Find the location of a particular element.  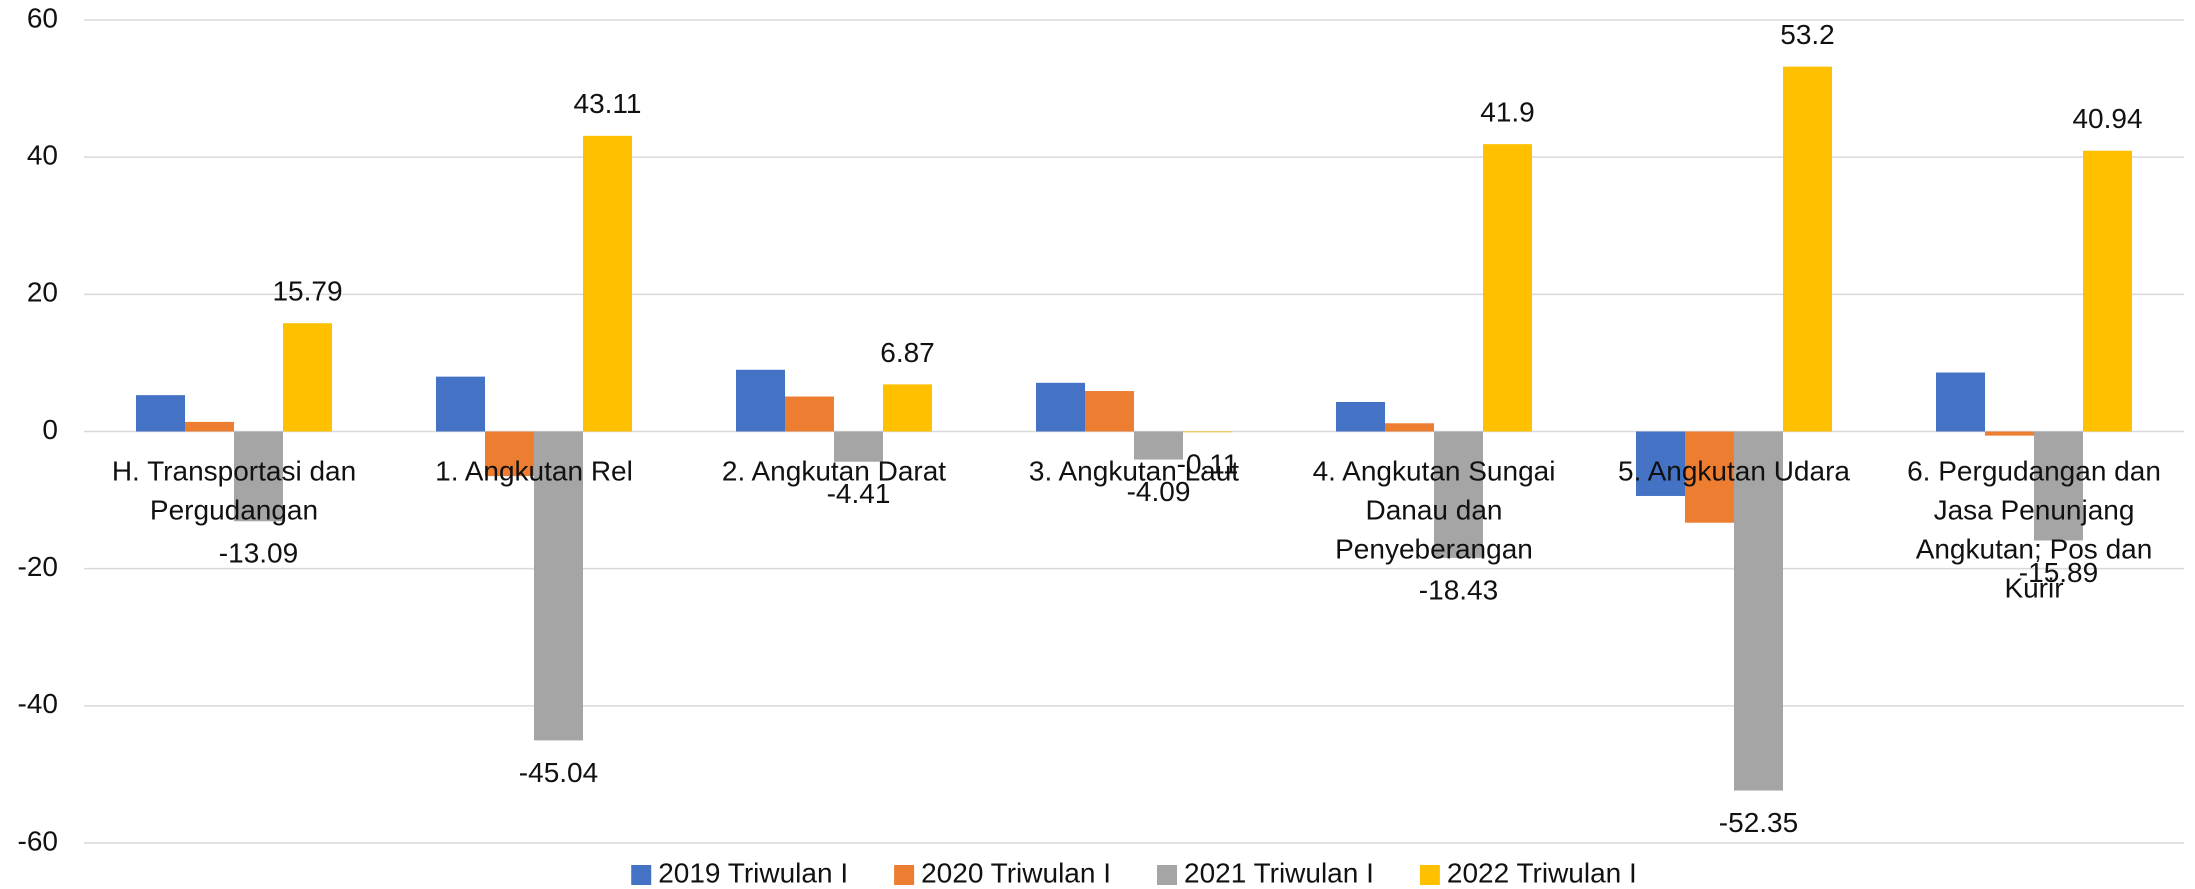

legend-label: 2021 Triwulan I is located at coordinates (1279, 872).